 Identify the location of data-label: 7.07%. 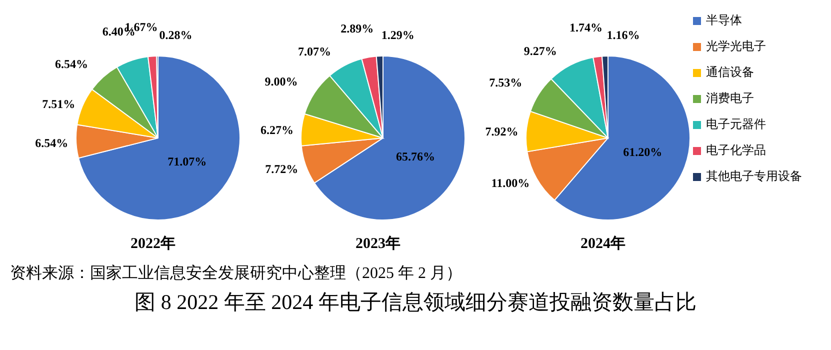
(315, 51).